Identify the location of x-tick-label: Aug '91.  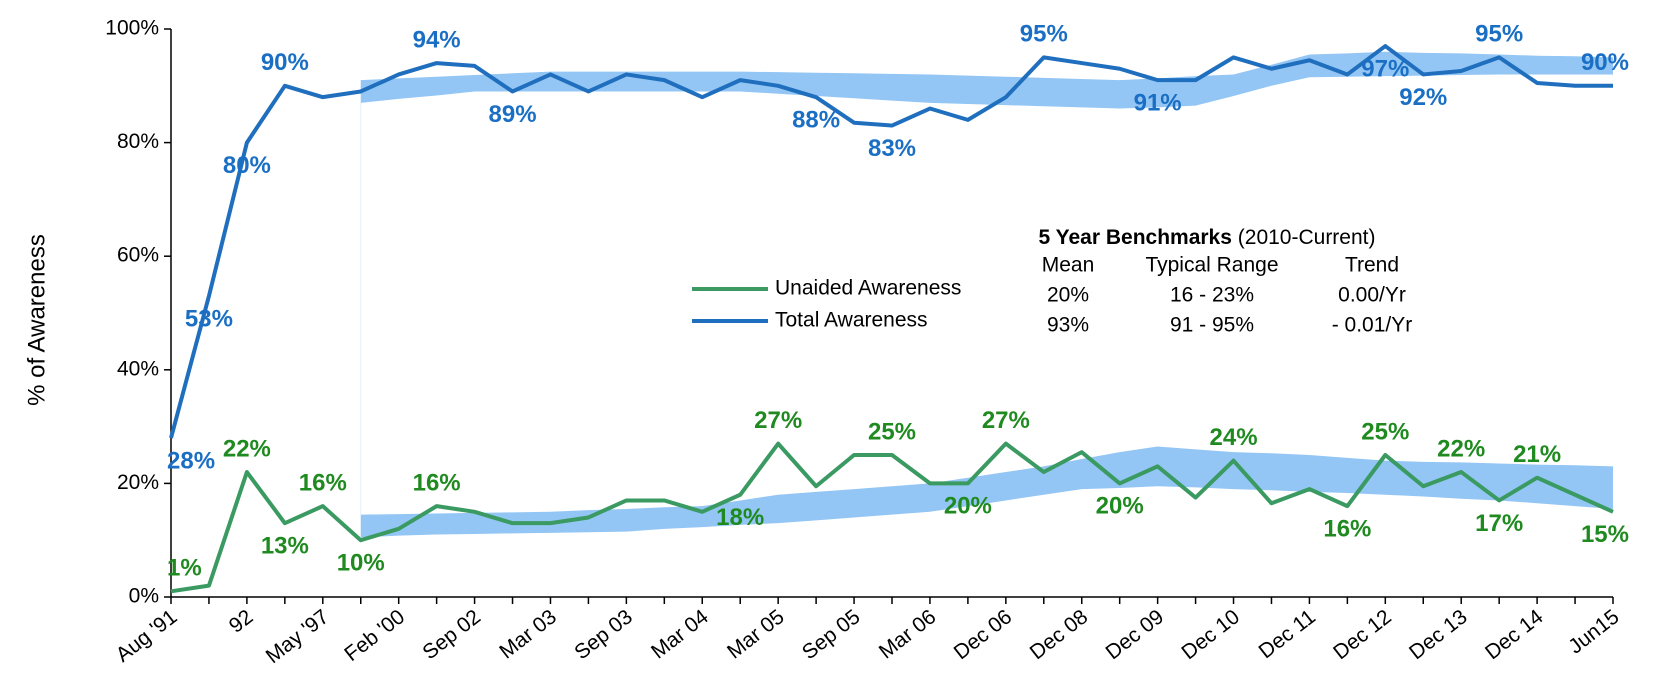
(147, 636).